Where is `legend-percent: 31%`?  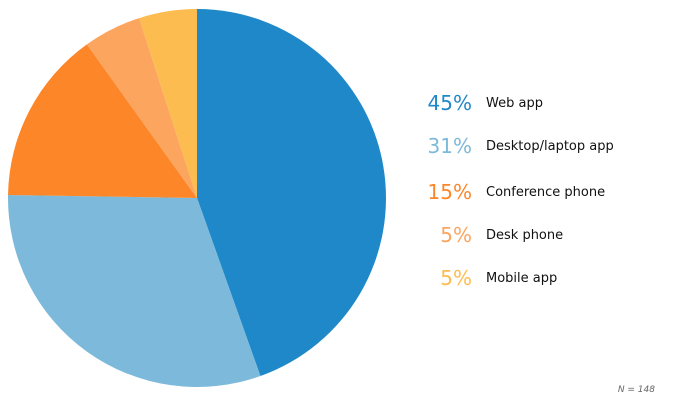
legend-percent: 31% is located at coordinates (449, 146).